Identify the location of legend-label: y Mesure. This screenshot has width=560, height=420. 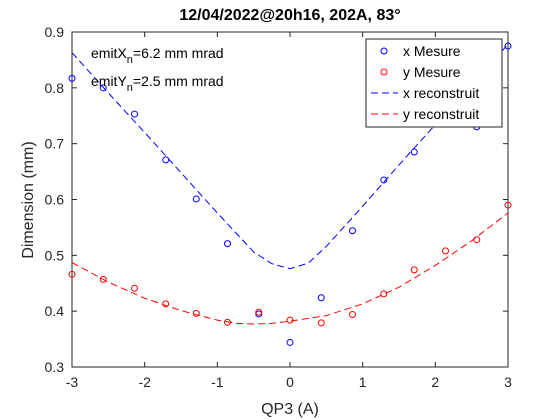
(432, 72).